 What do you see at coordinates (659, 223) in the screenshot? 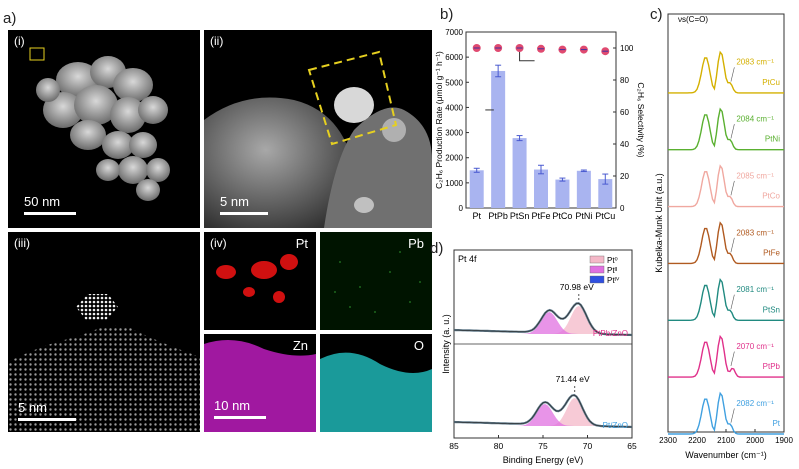
I see `y-axis-label: Kubelka-Munk Unit (a.u.)` at bounding box center [659, 223].